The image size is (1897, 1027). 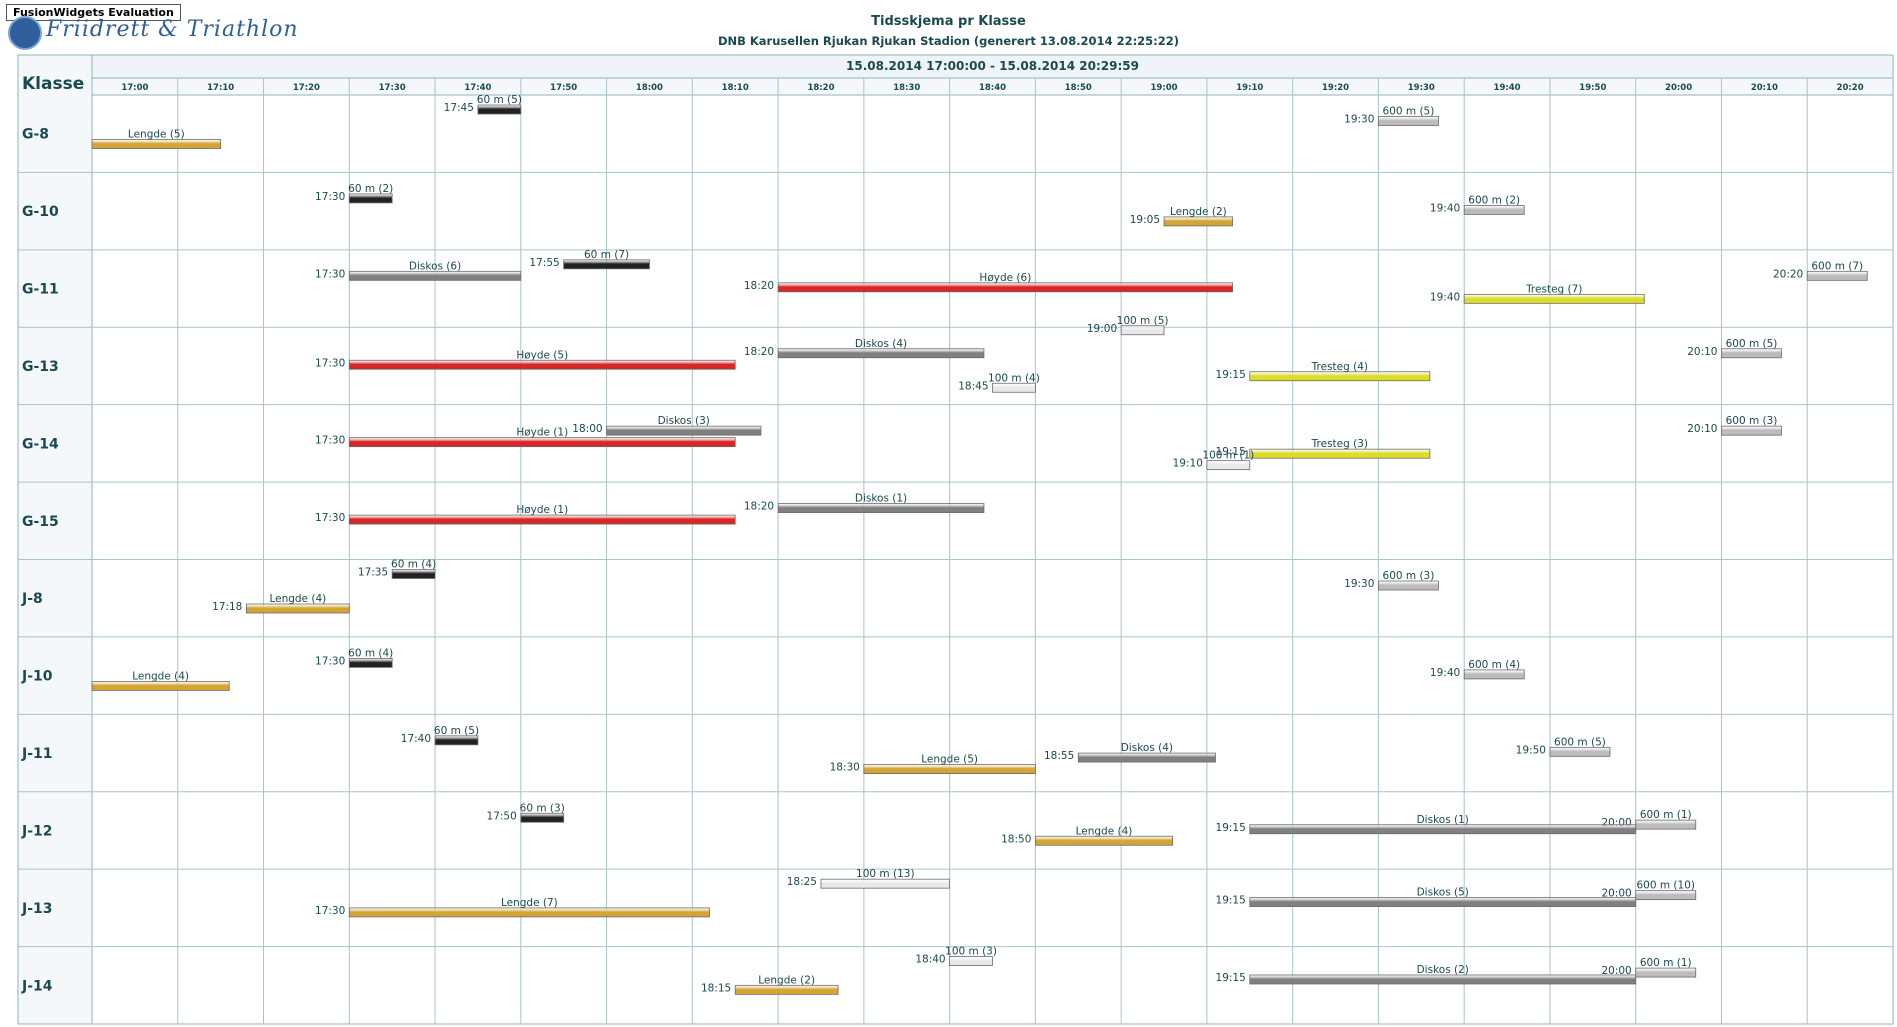 What do you see at coordinates (40, 522) in the screenshot?
I see `row-label: G-15` at bounding box center [40, 522].